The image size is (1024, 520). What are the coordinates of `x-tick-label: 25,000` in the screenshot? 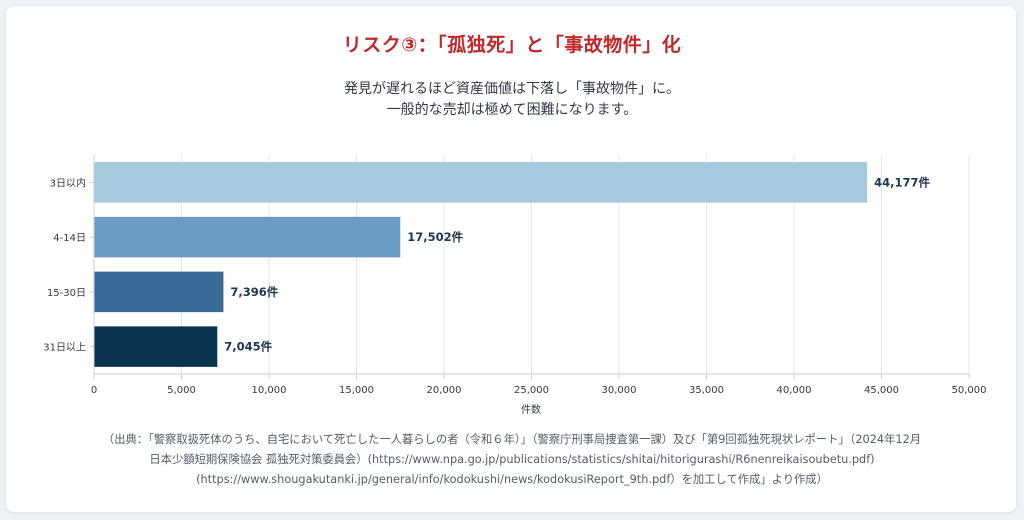 It's located at (531, 390).